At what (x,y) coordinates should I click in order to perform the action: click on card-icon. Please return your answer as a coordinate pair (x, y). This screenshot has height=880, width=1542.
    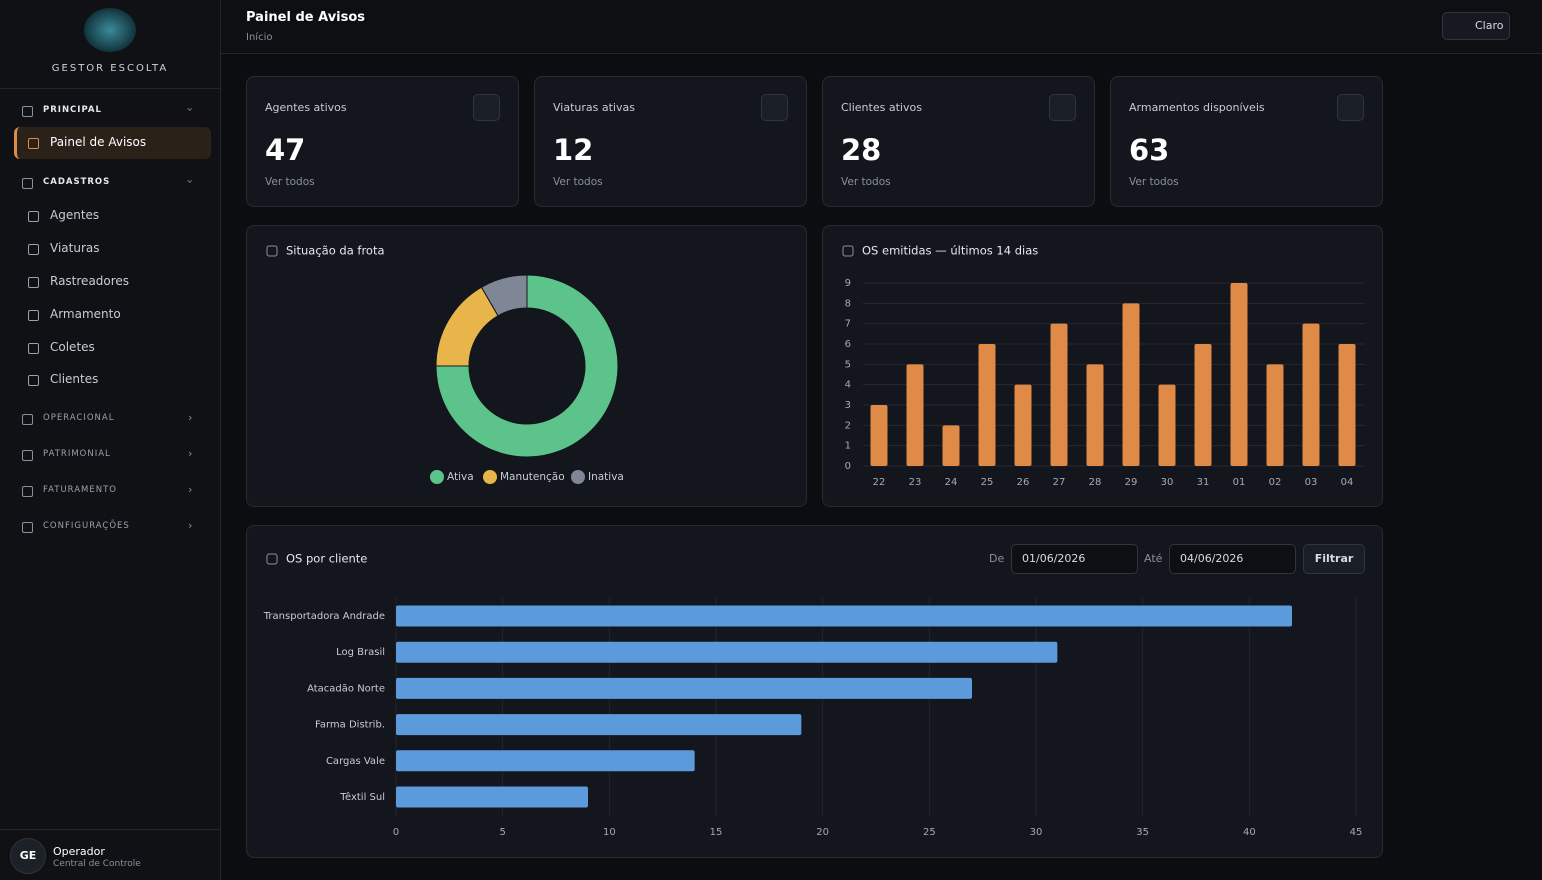
    Looking at the image, I should click on (774, 107).